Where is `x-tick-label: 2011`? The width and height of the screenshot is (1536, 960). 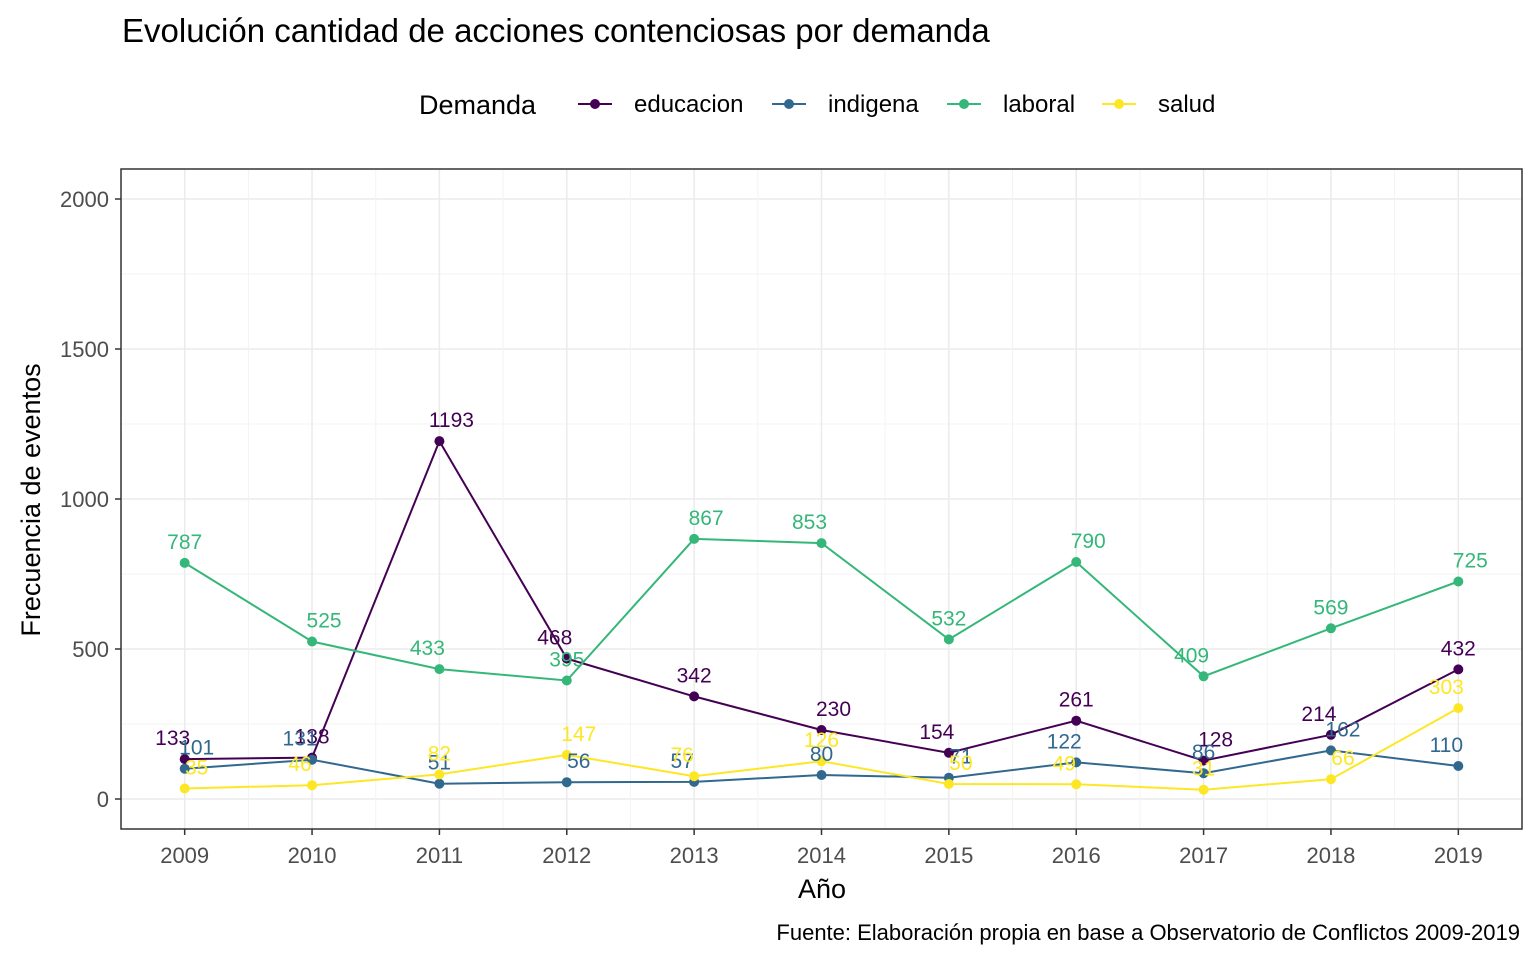
x-tick-label: 2011 is located at coordinates (439, 855).